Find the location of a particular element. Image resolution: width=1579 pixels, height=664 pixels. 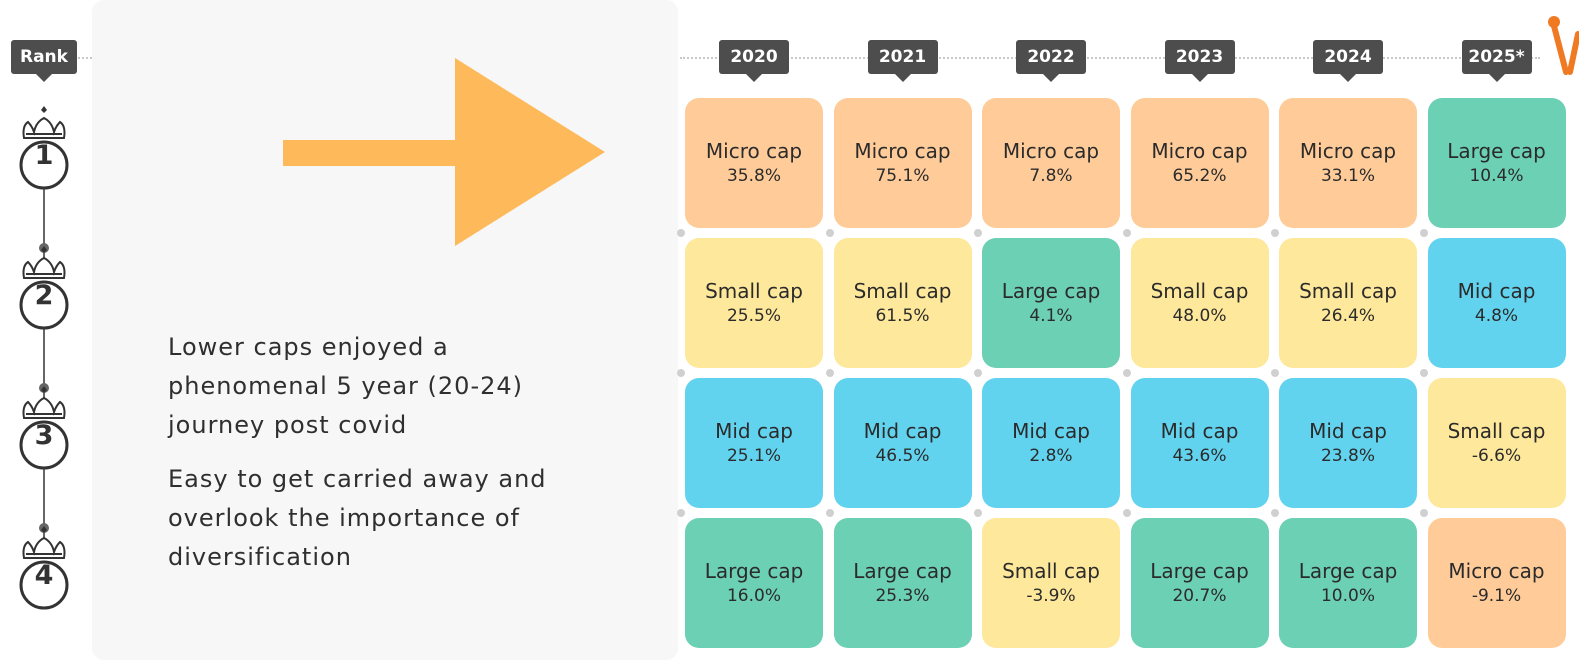

note-line: Easy to get carried away and is located at coordinates (357, 479).